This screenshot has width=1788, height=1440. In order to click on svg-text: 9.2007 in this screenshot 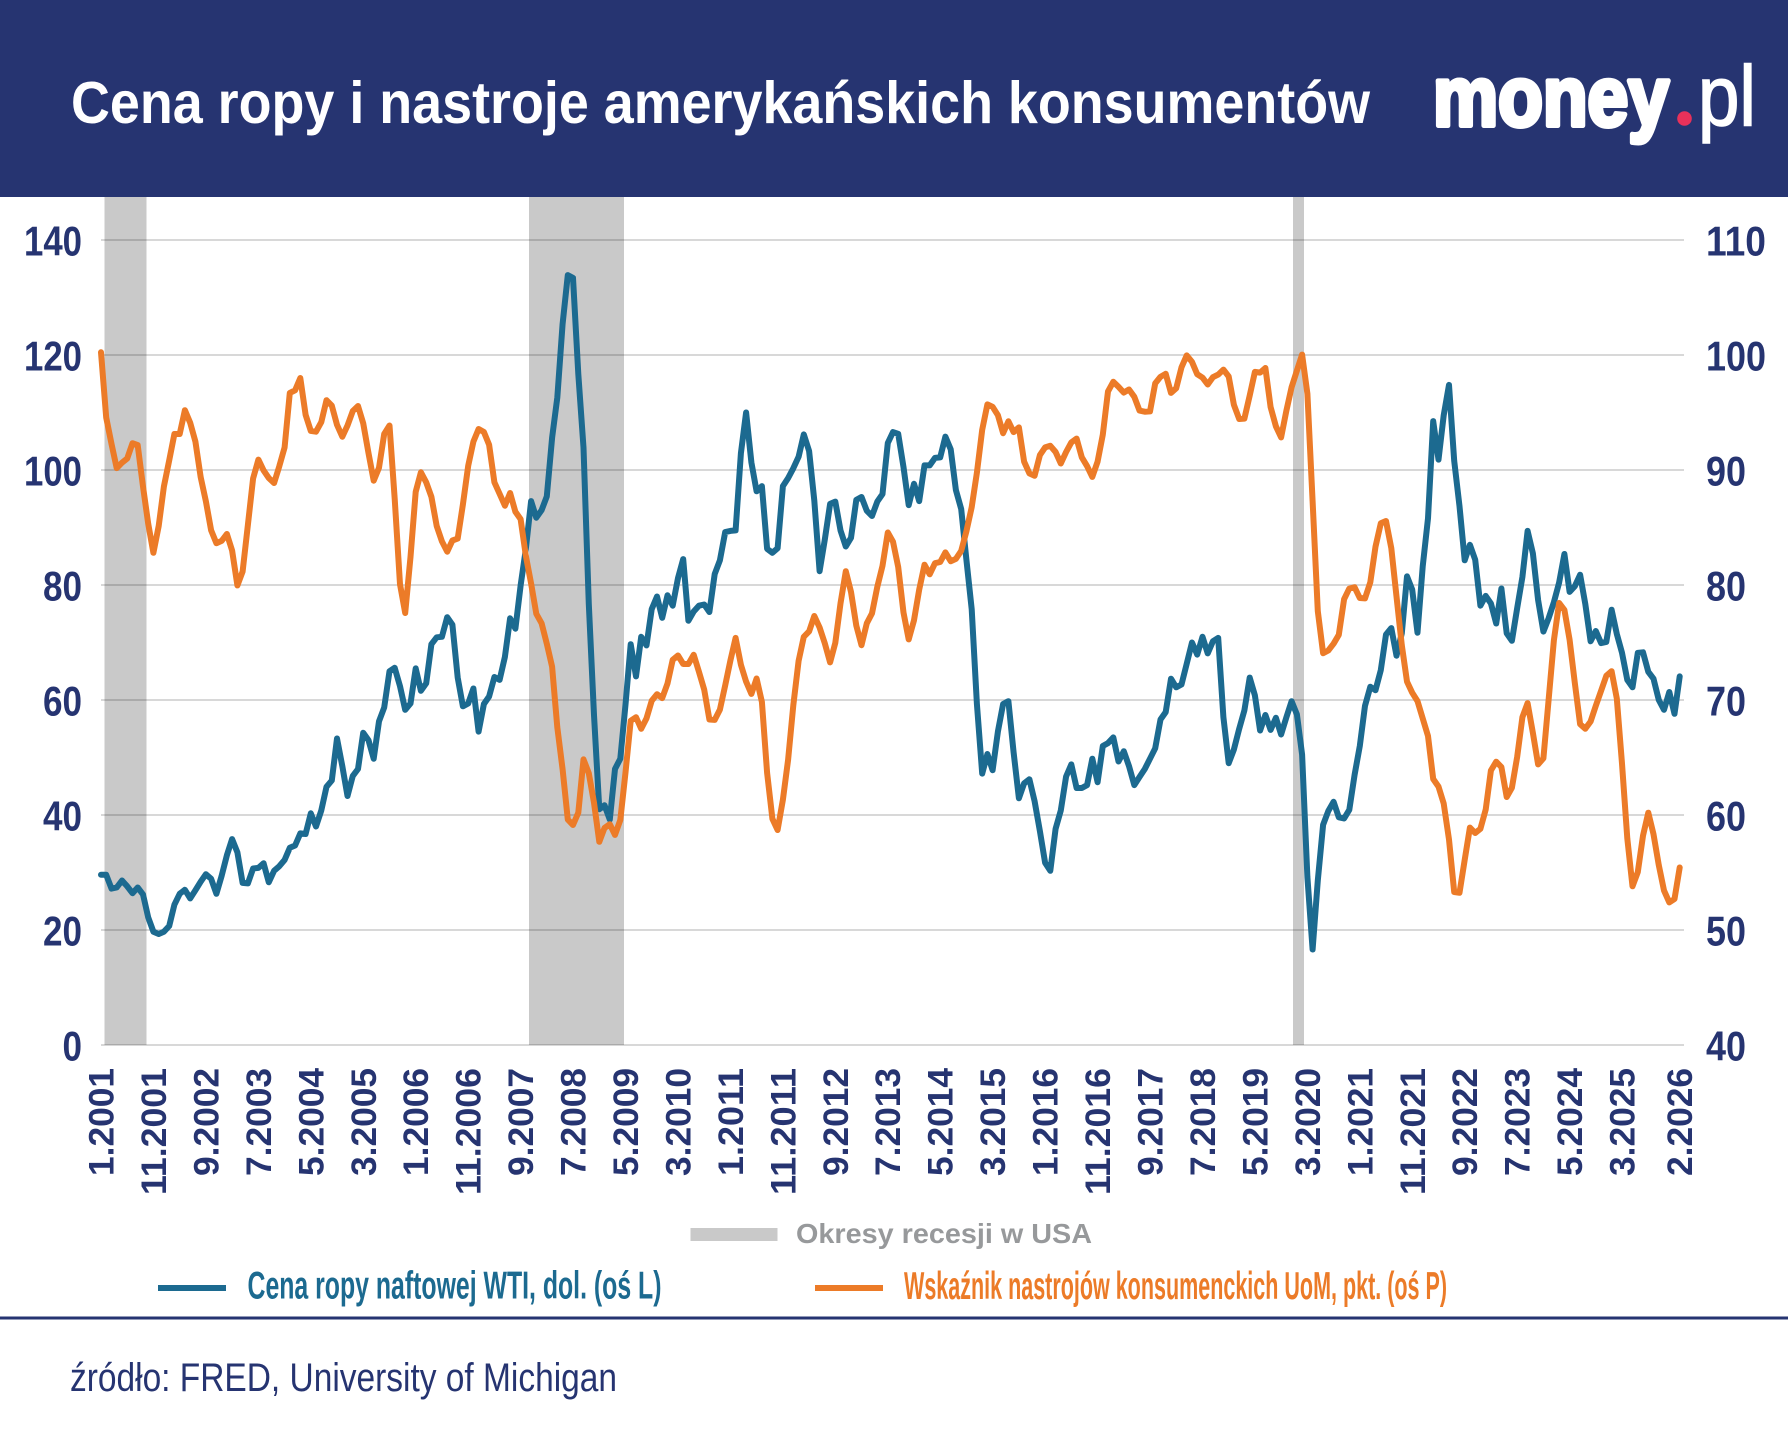, I will do `click(521, 1122)`.